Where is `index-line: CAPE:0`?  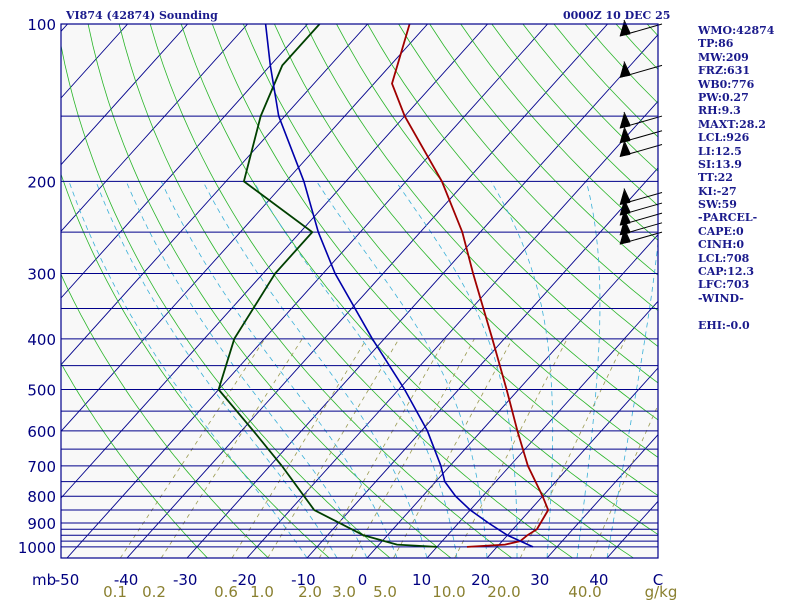 index-line: CAPE:0 is located at coordinates (721, 231).